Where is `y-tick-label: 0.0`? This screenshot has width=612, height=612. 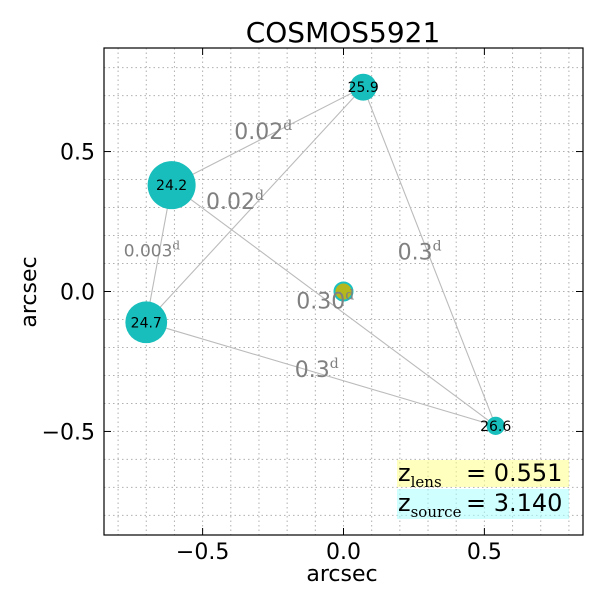
y-tick-label: 0.0 is located at coordinates (77, 293).